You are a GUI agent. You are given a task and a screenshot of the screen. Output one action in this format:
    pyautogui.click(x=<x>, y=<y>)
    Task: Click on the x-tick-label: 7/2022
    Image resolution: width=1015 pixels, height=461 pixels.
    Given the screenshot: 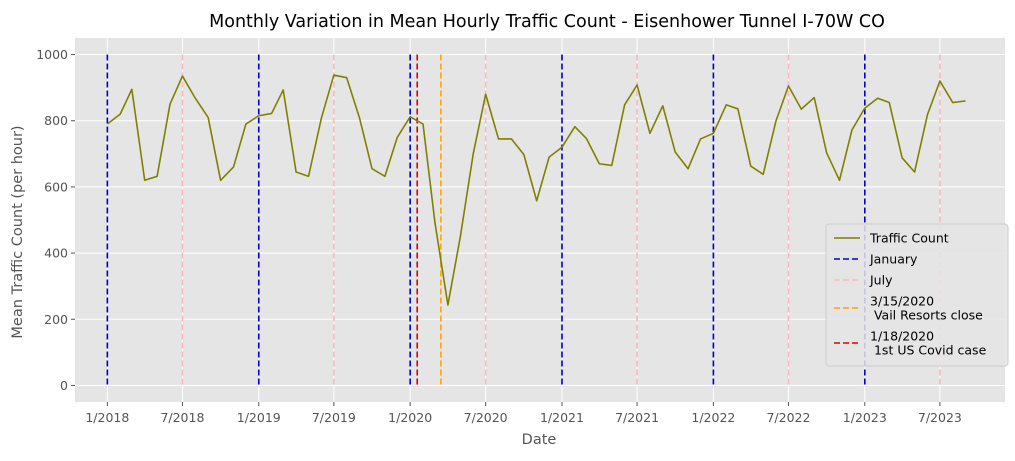 What is the action you would take?
    pyautogui.click(x=788, y=417)
    